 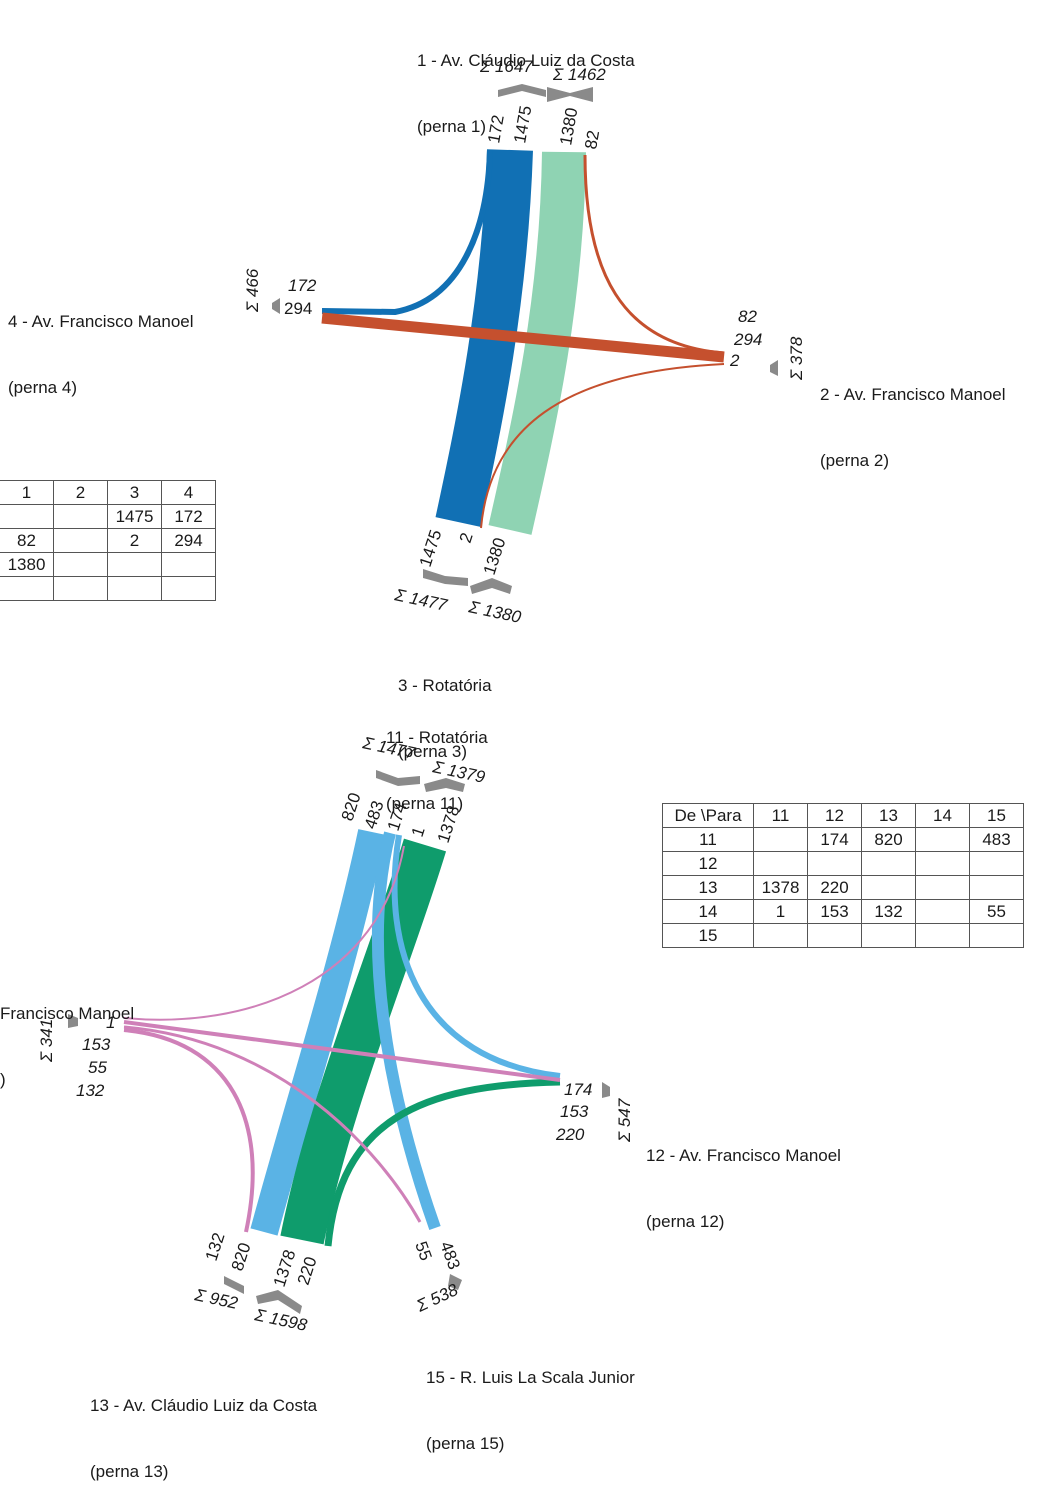 What do you see at coordinates (215, 1246) in the screenshot?
I see `flow-label: 132` at bounding box center [215, 1246].